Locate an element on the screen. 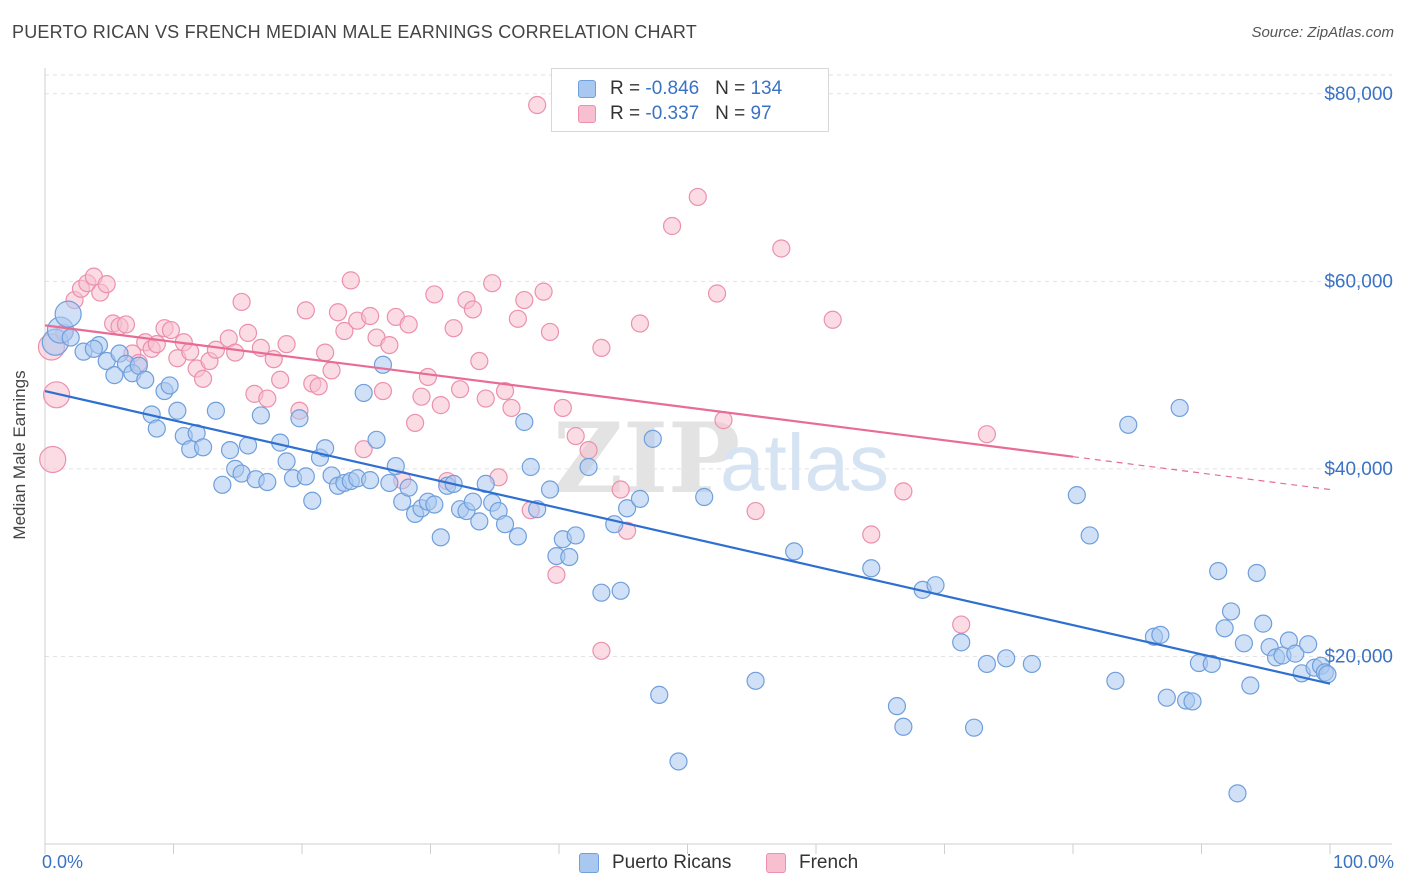 Image resolution: width=1406 pixels, height=892 pixels. legend-label: French is located at coordinates (829, 862).